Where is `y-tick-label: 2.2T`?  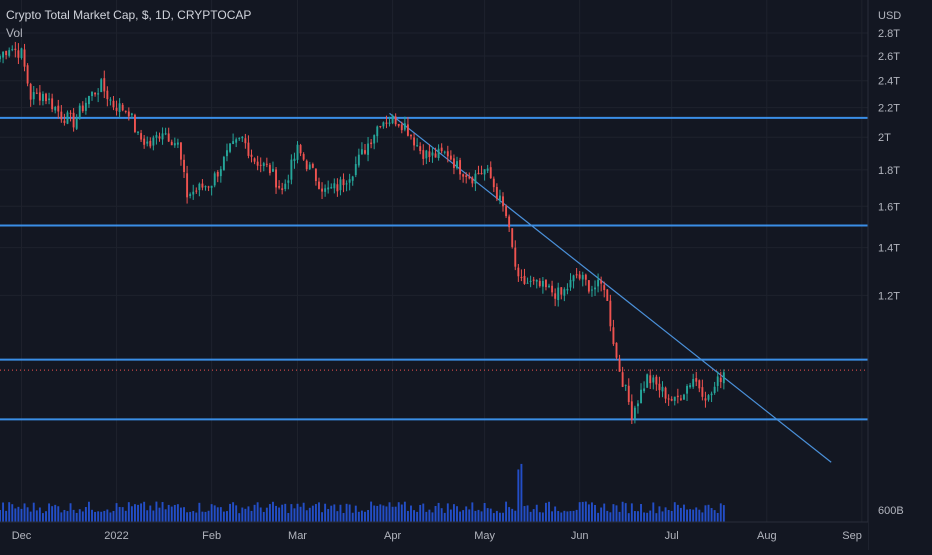 y-tick-label: 2.2T is located at coordinates (889, 109).